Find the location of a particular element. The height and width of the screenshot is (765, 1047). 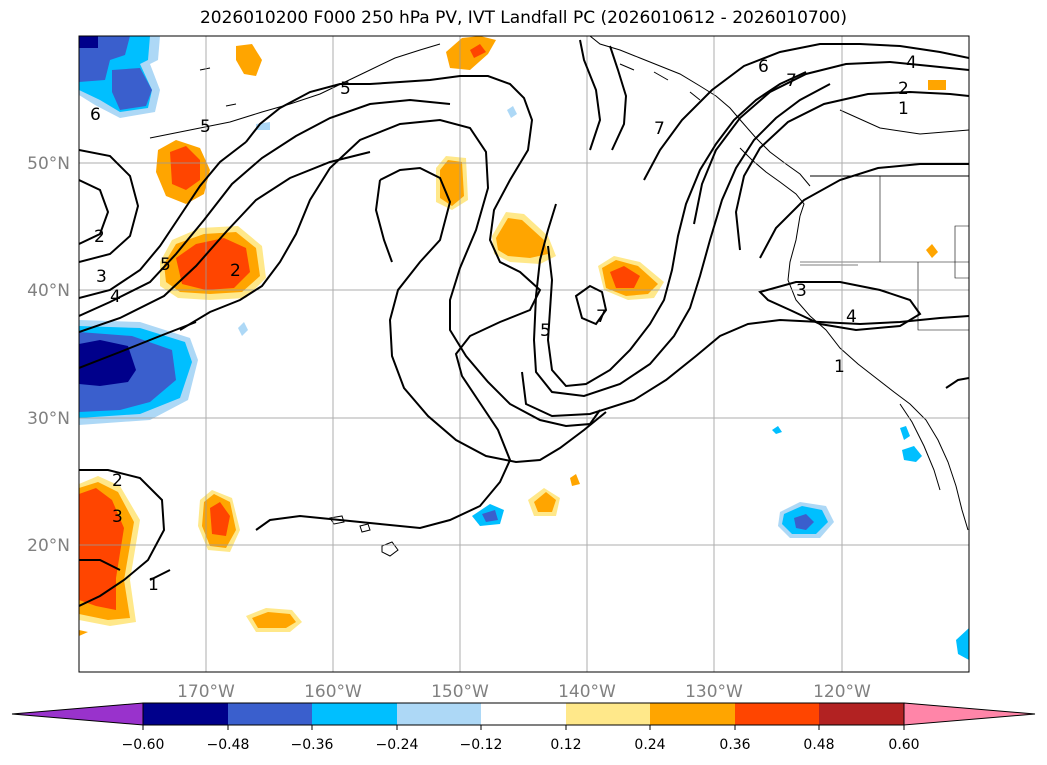

lon-axis-labels: 170°W 160°W 150°W 140°W 130°W 120°W is located at coordinates (524, 692).